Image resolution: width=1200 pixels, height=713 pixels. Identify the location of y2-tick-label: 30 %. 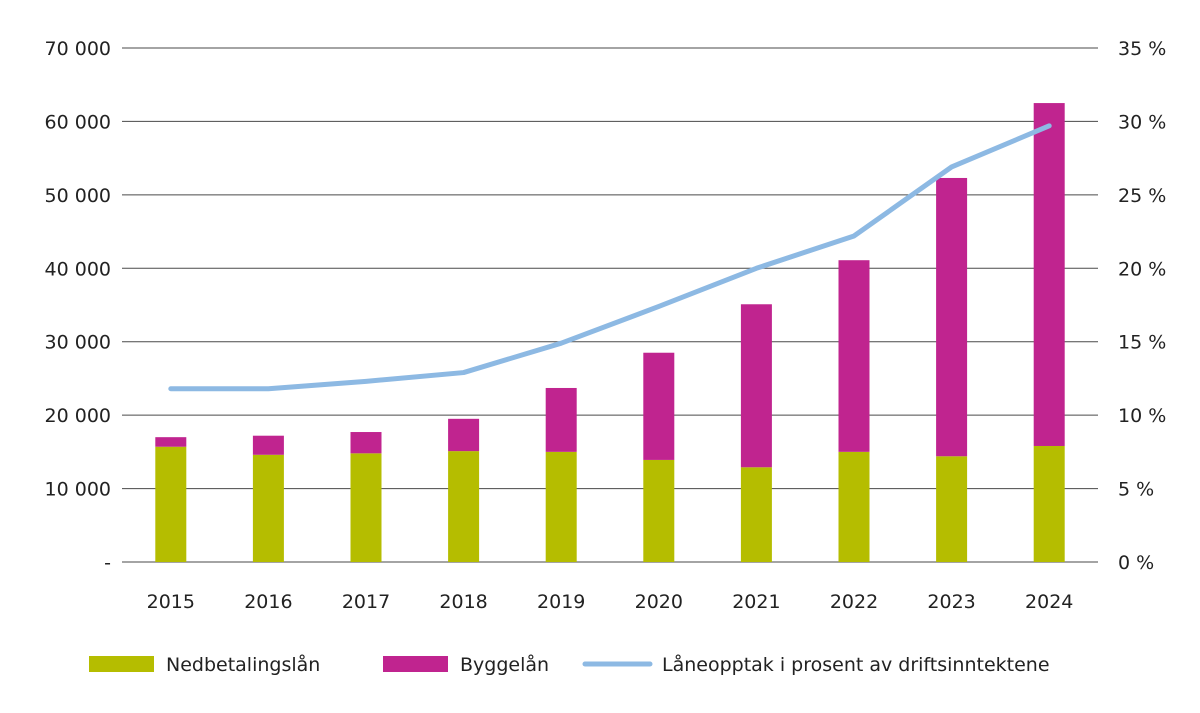
(1142, 122).